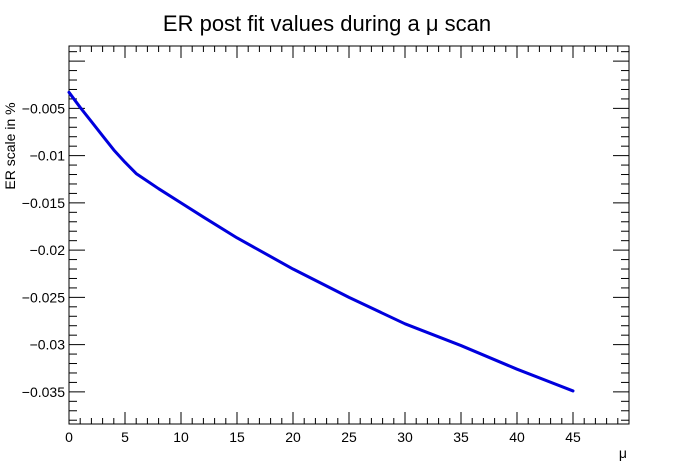  I want to click on y-tick-label: −0.005, so click(43, 108).